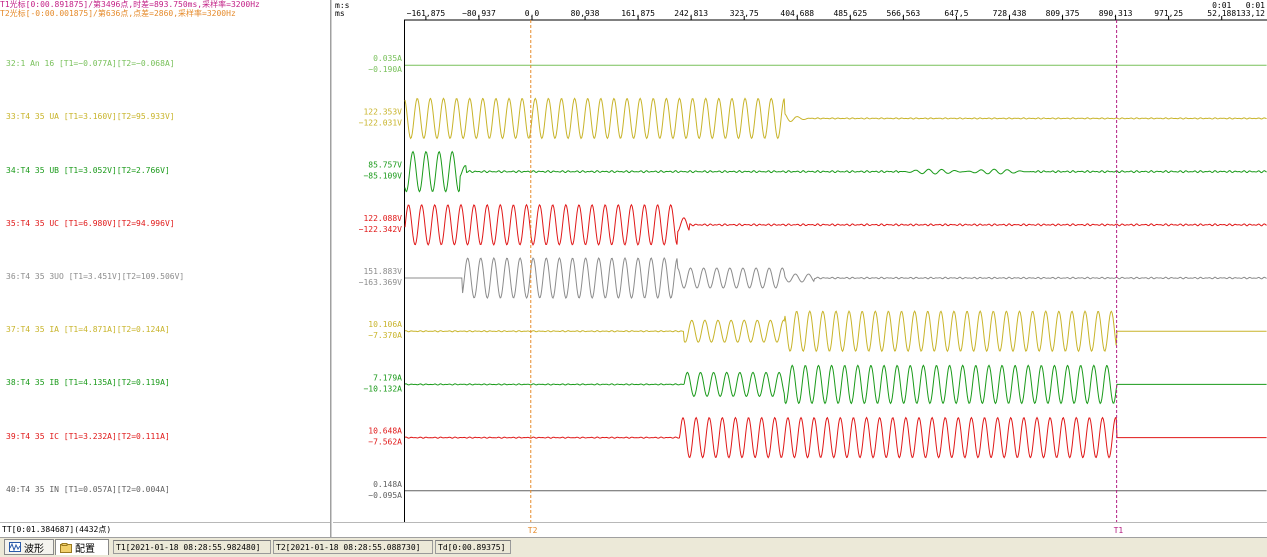  I want to click on t2-time-field: T2[2021-01-18 08:28:55.088730], so click(353, 547).